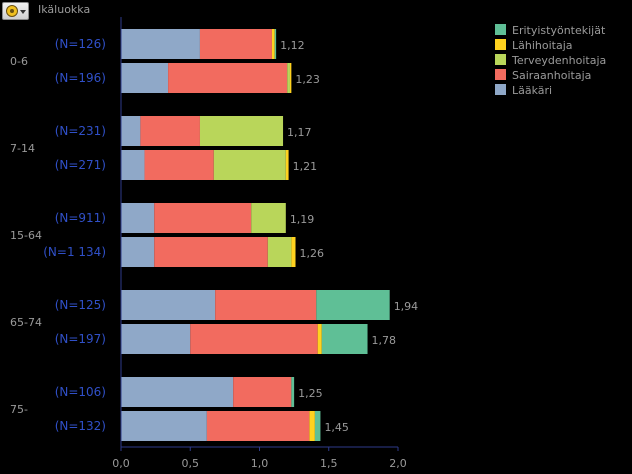 Image resolution: width=632 pixels, height=474 pixels. What do you see at coordinates (532, 90) in the screenshot?
I see `legend-label: Lääkäri` at bounding box center [532, 90].